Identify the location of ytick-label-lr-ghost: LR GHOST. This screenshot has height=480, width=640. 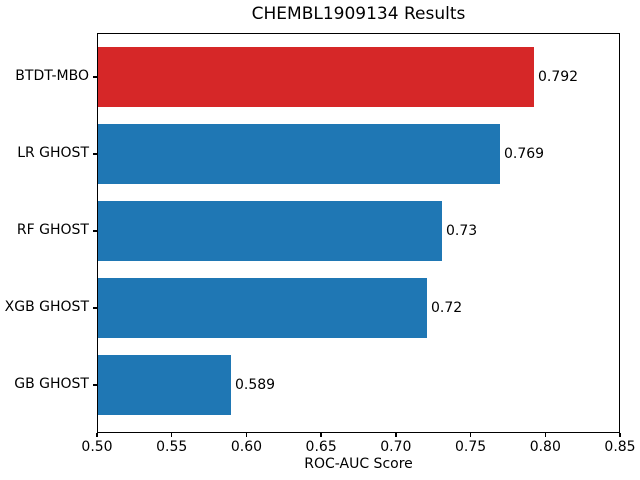
(53, 153).